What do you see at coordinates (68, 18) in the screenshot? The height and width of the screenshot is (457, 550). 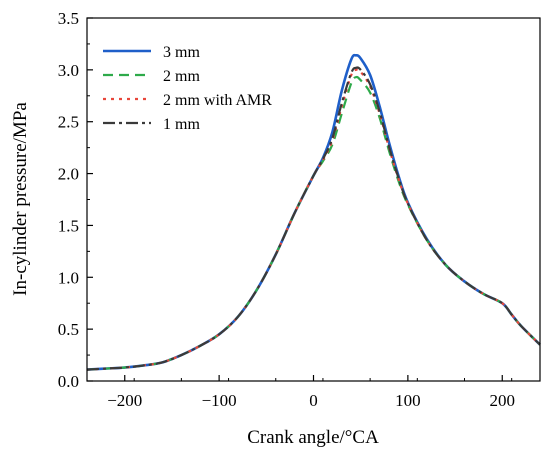 I see `y-tick-label: 3.5` at bounding box center [68, 18].